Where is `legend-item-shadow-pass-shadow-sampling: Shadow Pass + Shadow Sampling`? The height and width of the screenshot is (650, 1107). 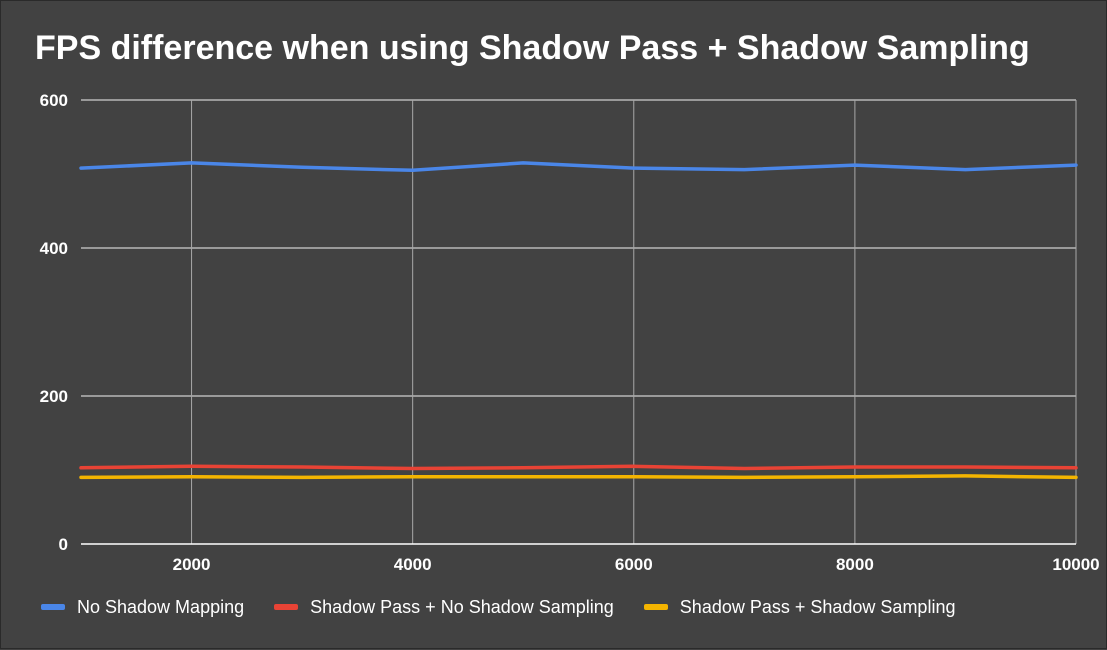 legend-item-shadow-pass-shadow-sampling: Shadow Pass + Shadow Sampling is located at coordinates (799, 607).